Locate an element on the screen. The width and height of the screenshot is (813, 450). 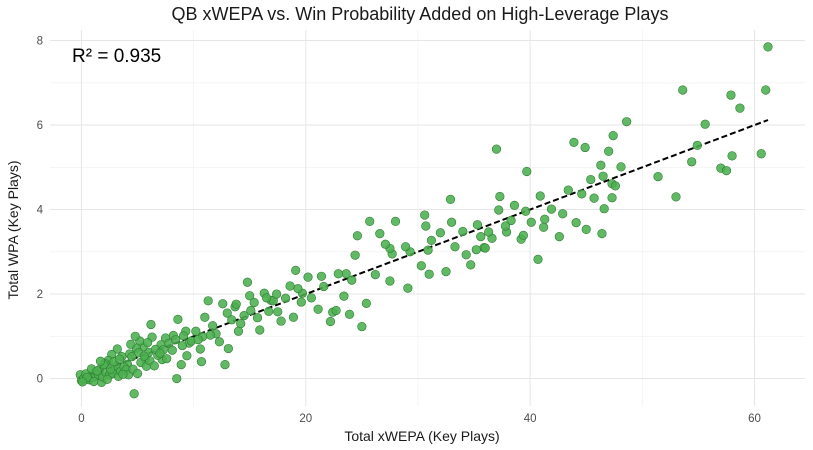
x-tick-label: 40 is located at coordinates (530, 419).